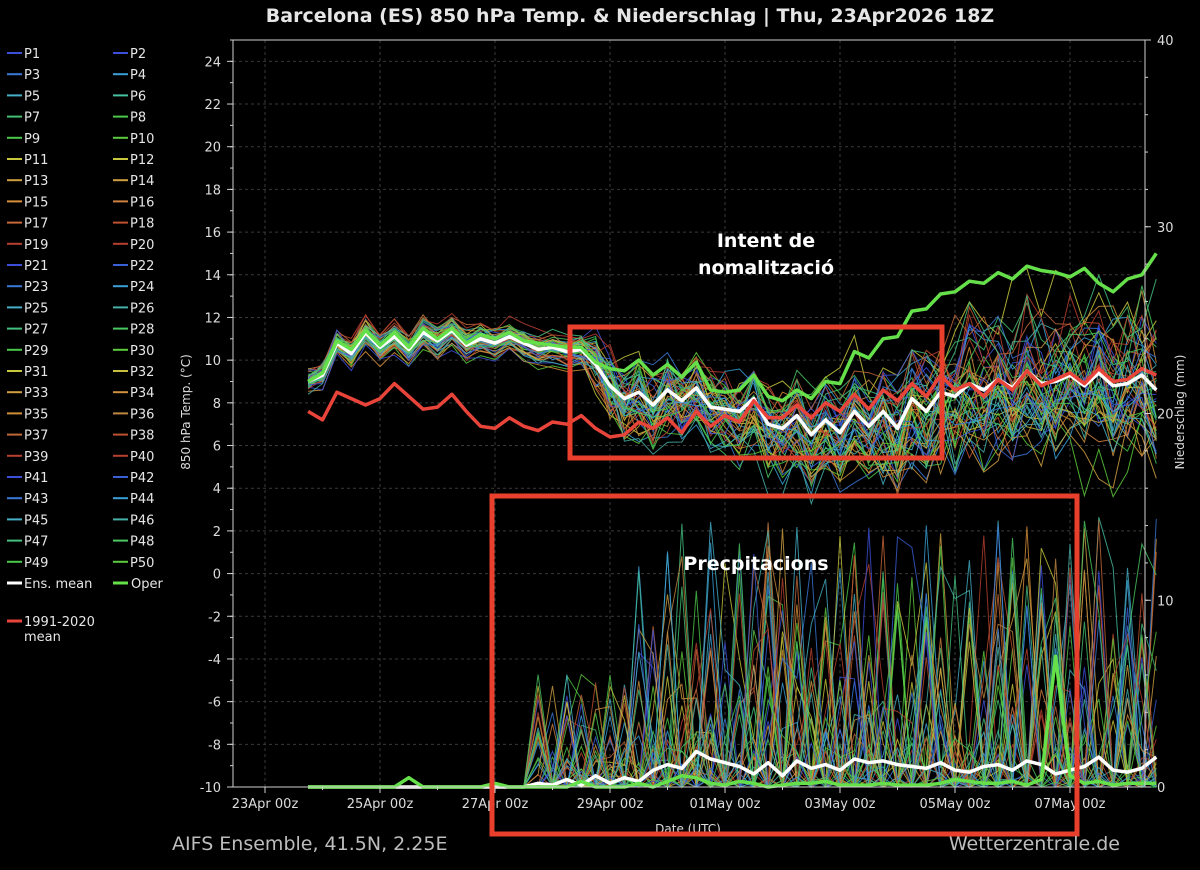 This screenshot has height=870, width=1200. What do you see at coordinates (142, 372) in the screenshot?
I see `legend-label-p32: P32` at bounding box center [142, 372].